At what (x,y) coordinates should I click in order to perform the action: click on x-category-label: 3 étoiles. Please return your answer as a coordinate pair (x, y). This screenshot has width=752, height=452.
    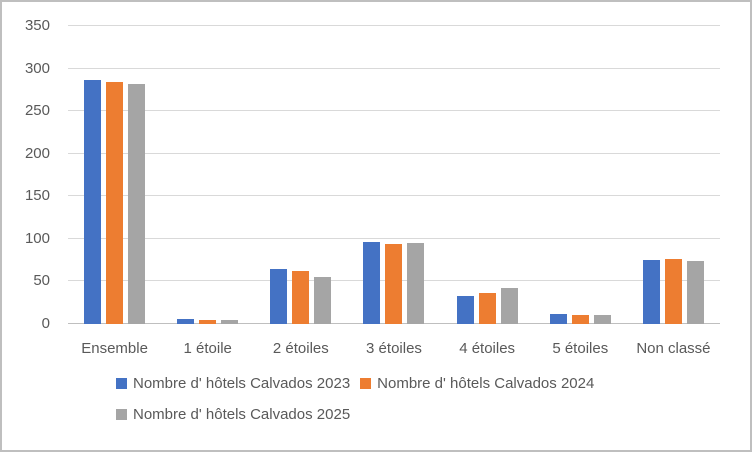
    Looking at the image, I should click on (394, 348).